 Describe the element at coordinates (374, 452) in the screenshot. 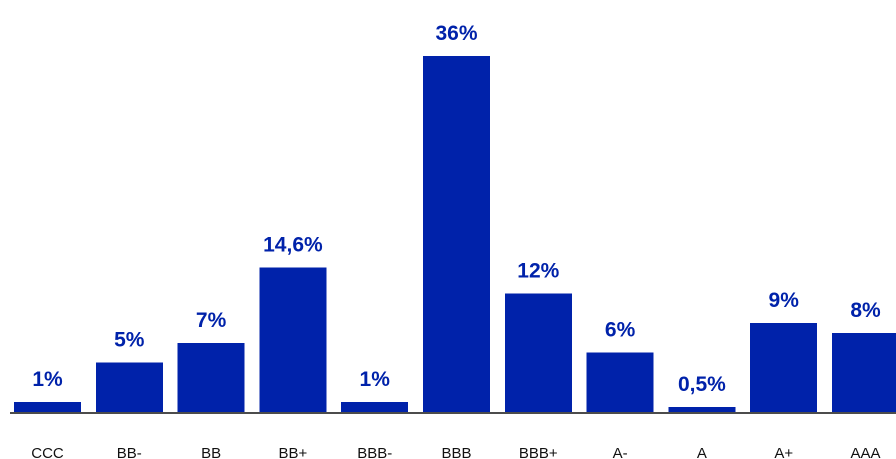

I see `category-label-bbb-minus: BBB-` at that location.